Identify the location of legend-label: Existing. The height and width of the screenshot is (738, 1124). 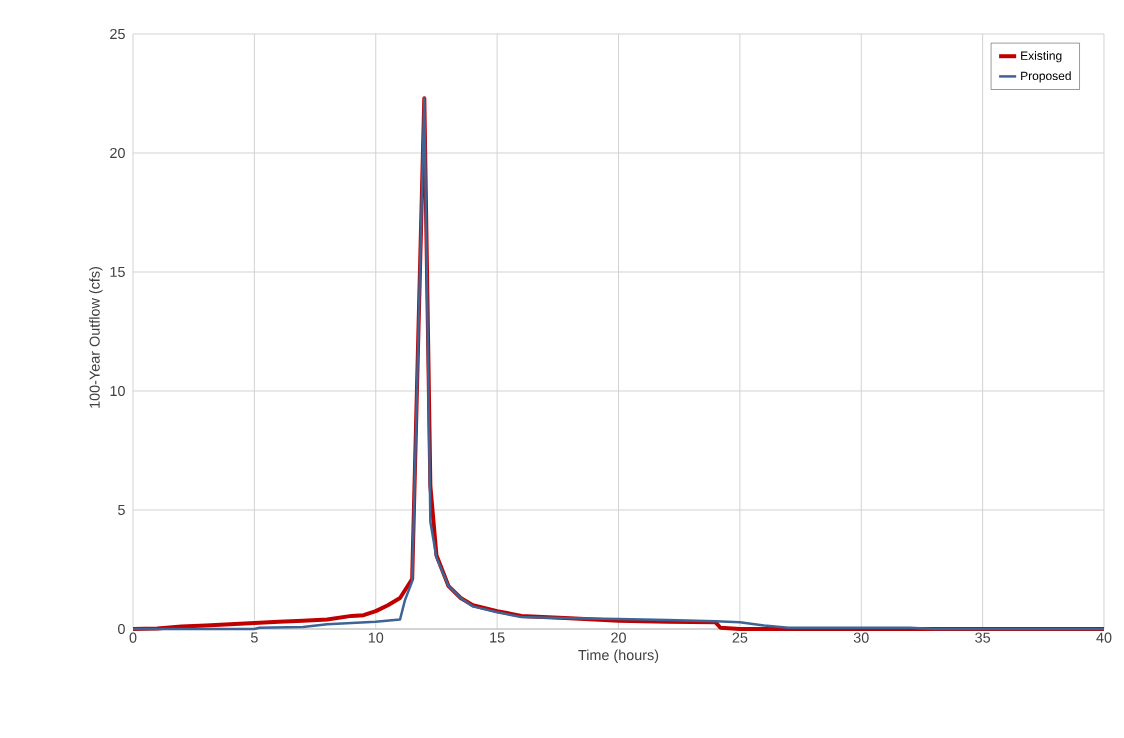
(1041, 57).